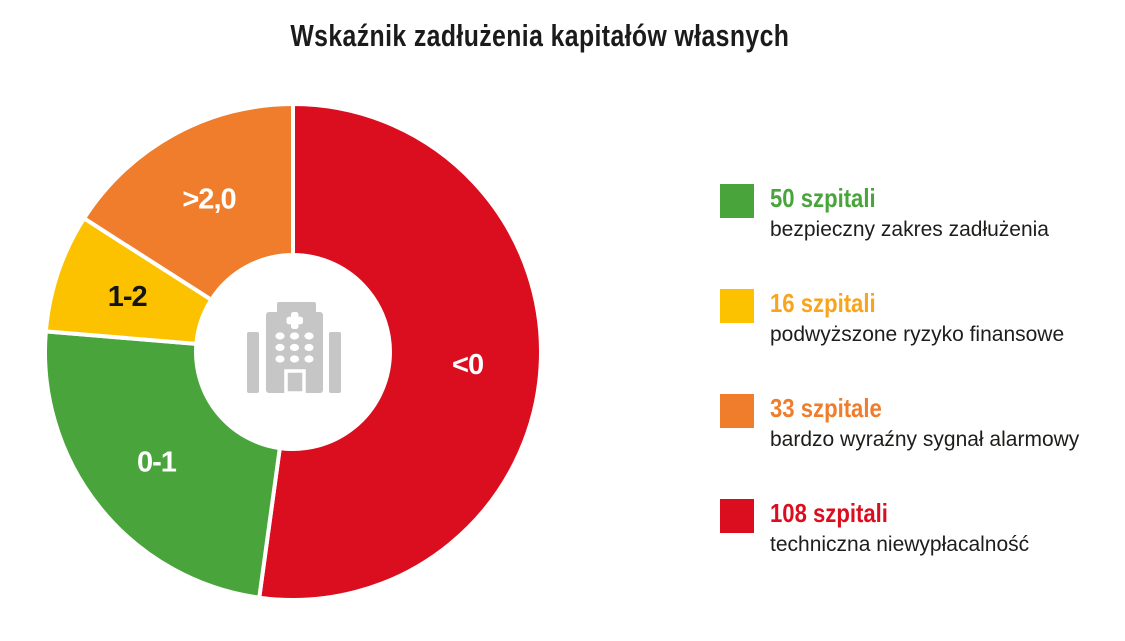 Image resolution: width=1125 pixels, height=641 pixels. What do you see at coordinates (127, 297) in the screenshot?
I see `slice-label-2: 1-2` at bounding box center [127, 297].